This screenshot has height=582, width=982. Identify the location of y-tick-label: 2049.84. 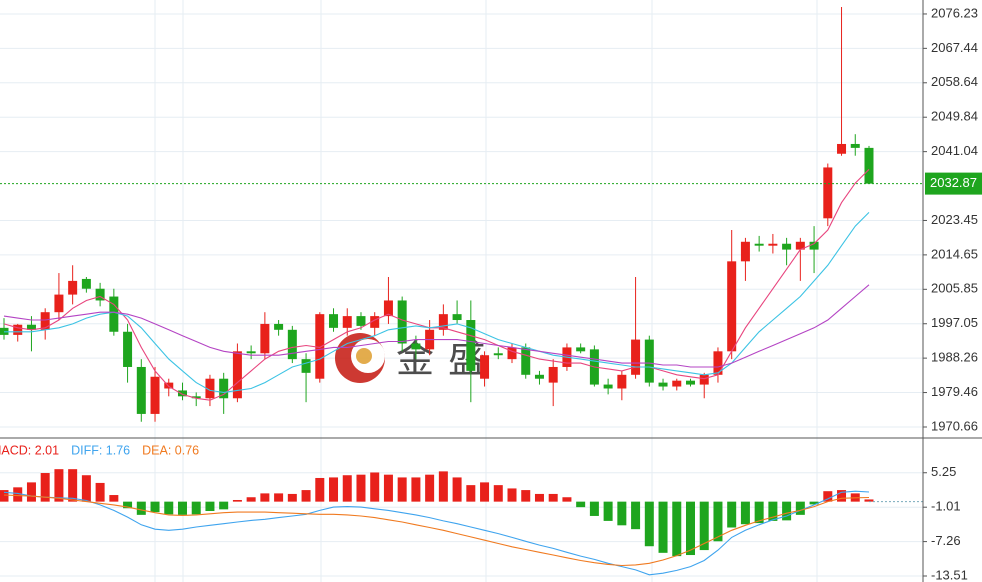
(954, 116).